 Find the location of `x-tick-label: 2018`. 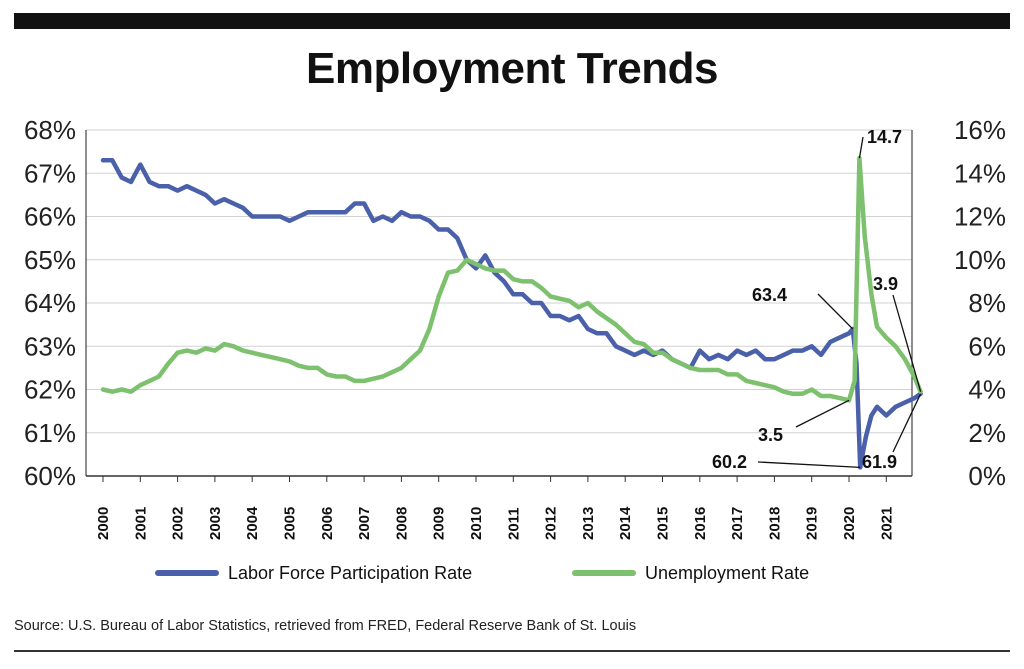

x-tick-label: 2018 is located at coordinates (774, 523).